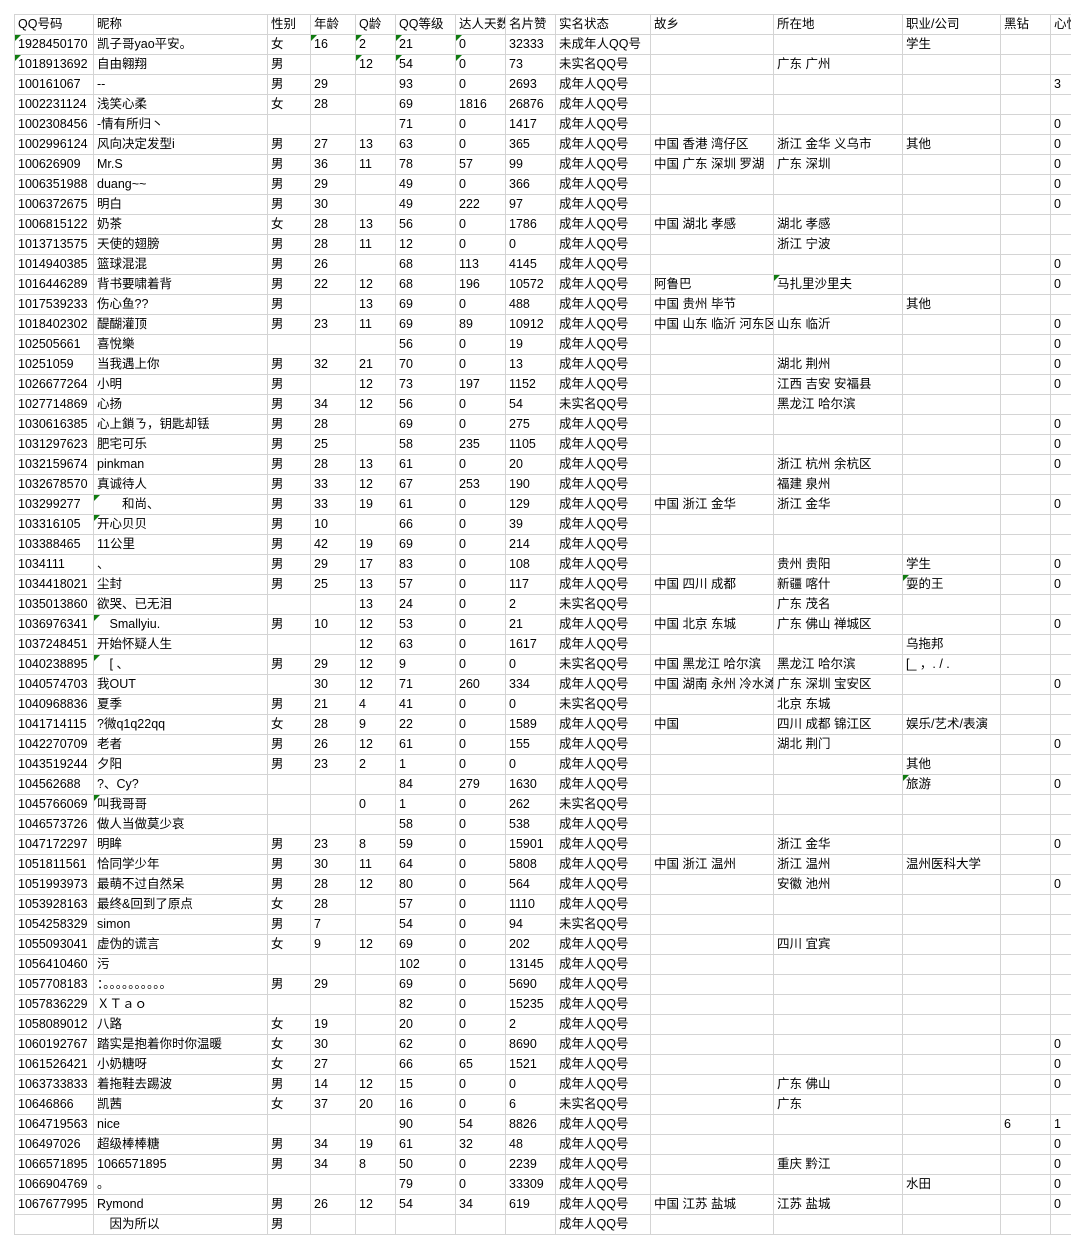  What do you see at coordinates (531, 1045) in the screenshot?
I see `cell-cardlike: 8690` at bounding box center [531, 1045].